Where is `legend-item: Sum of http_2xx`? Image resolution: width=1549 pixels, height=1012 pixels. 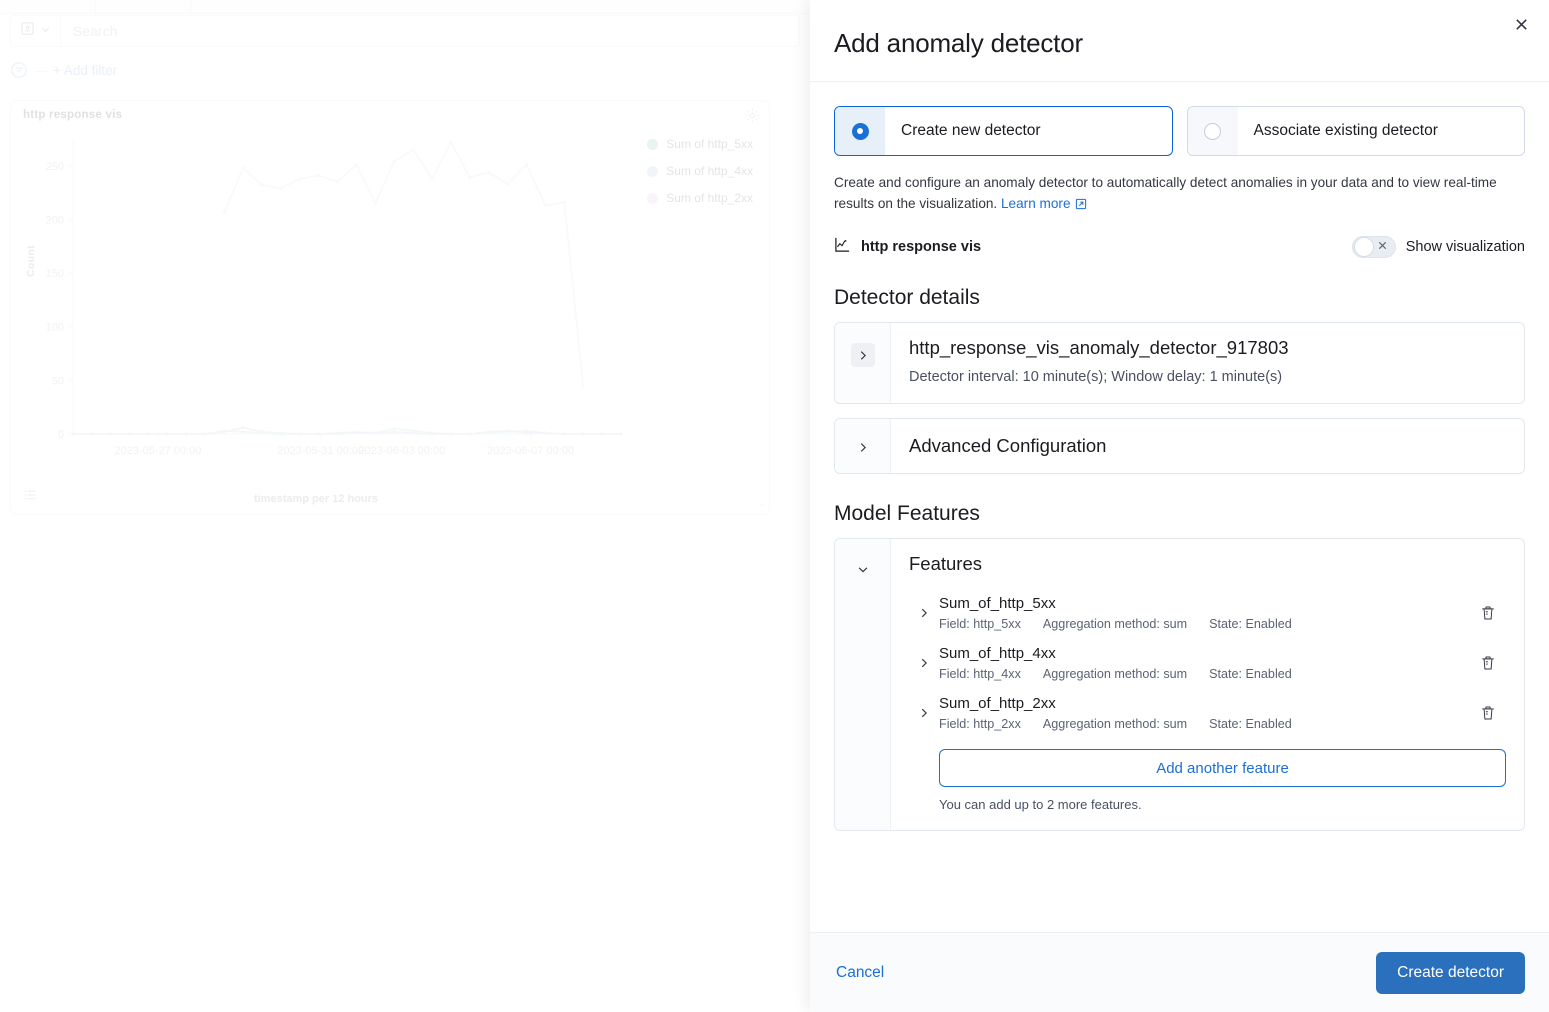 legend-item: Sum of http_2xx is located at coordinates (700, 198).